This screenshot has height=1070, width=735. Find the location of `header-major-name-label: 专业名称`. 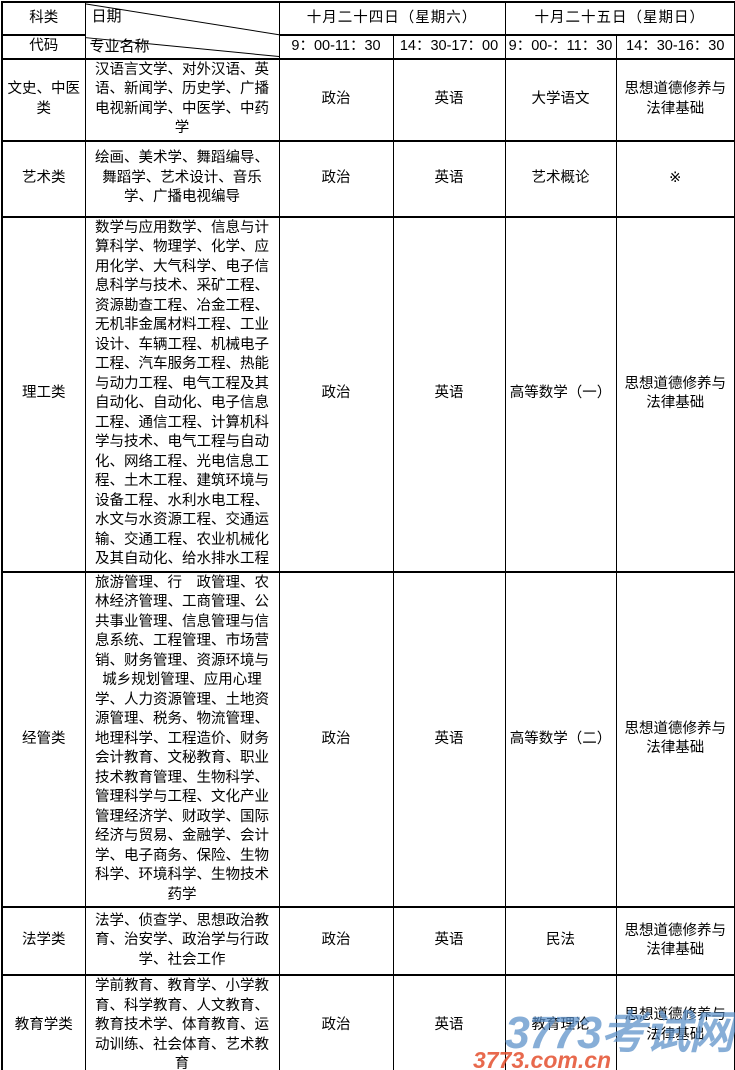

header-major-name-label: 专业名称 is located at coordinates (119, 46).